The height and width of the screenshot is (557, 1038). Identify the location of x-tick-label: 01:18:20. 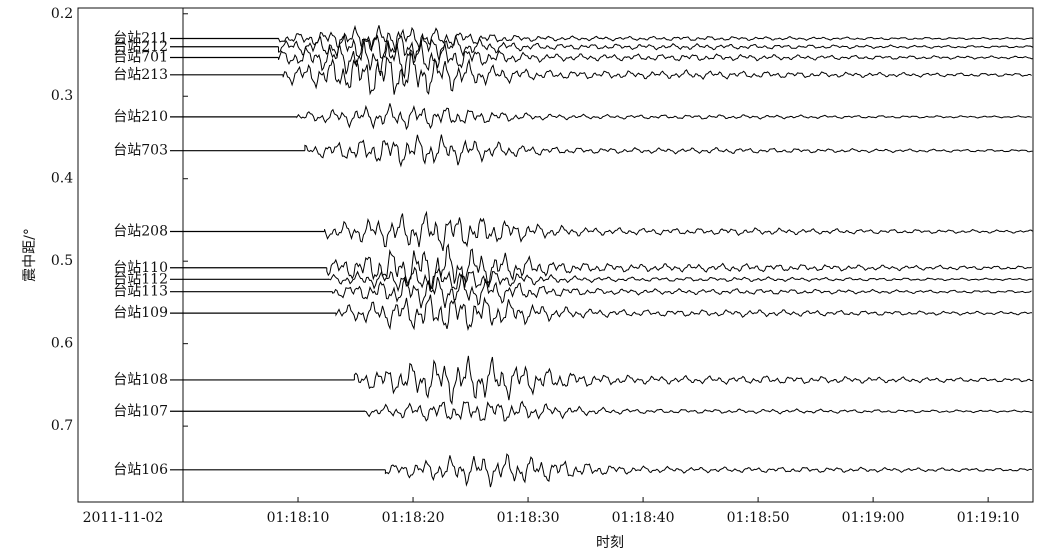
(413, 518).